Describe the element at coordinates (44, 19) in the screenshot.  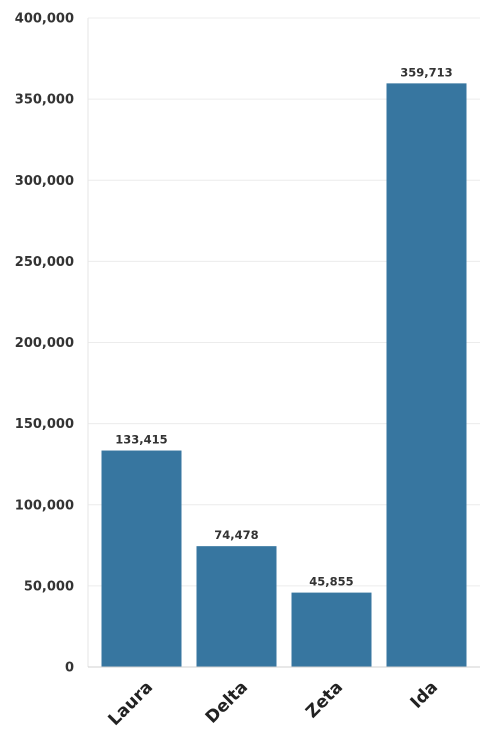
I see `y-tick-label: 400,000` at that location.